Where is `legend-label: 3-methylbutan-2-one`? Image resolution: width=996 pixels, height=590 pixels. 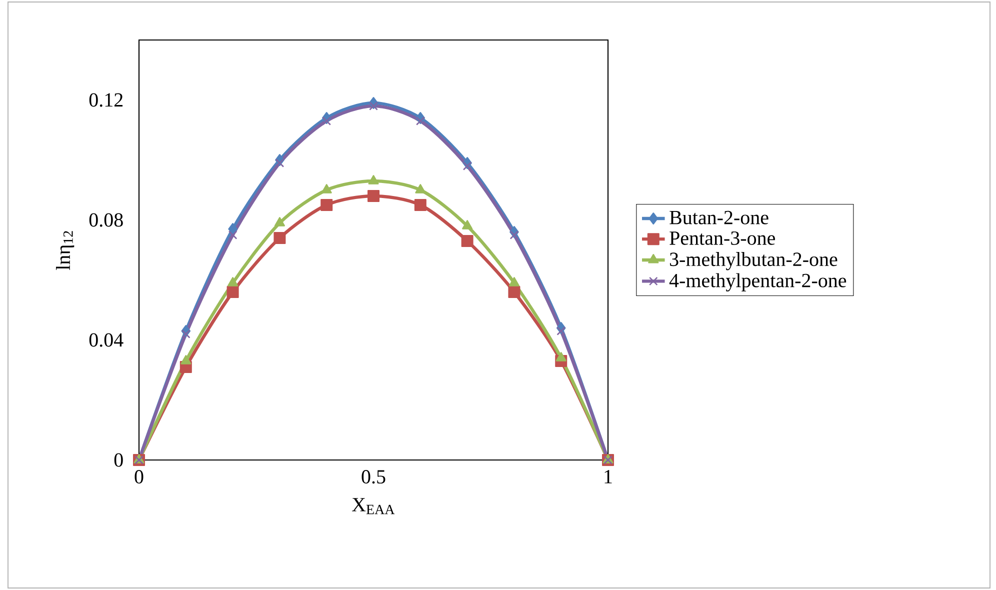 legend-label: 3-methylbutan-2-one is located at coordinates (754, 261).